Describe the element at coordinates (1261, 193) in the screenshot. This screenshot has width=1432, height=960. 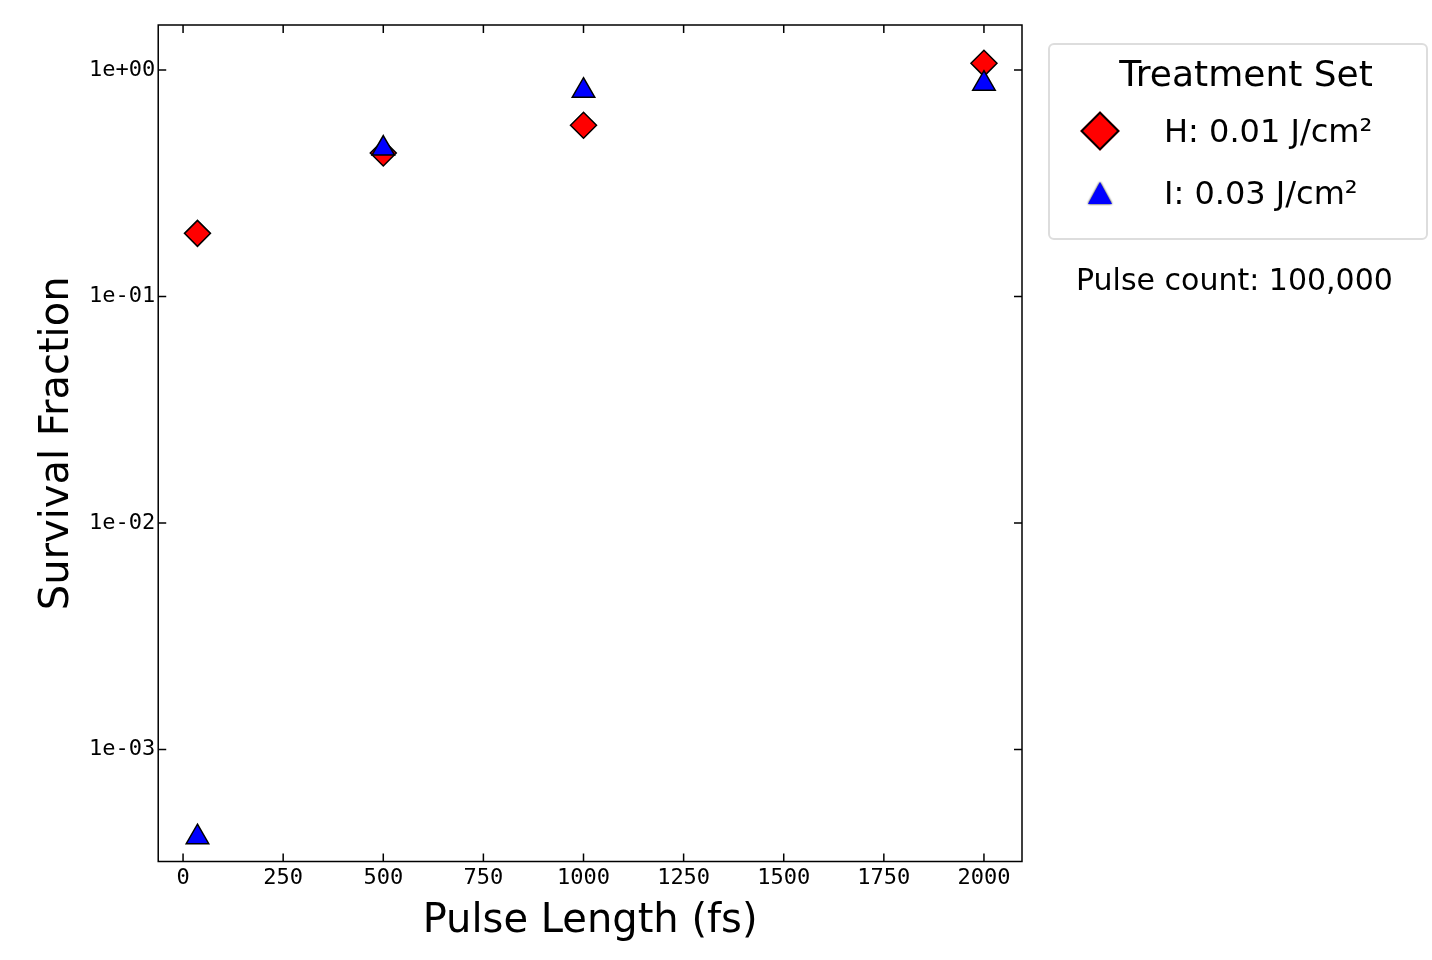
I see `legend-label: I: 0.03 J/cm²` at that location.